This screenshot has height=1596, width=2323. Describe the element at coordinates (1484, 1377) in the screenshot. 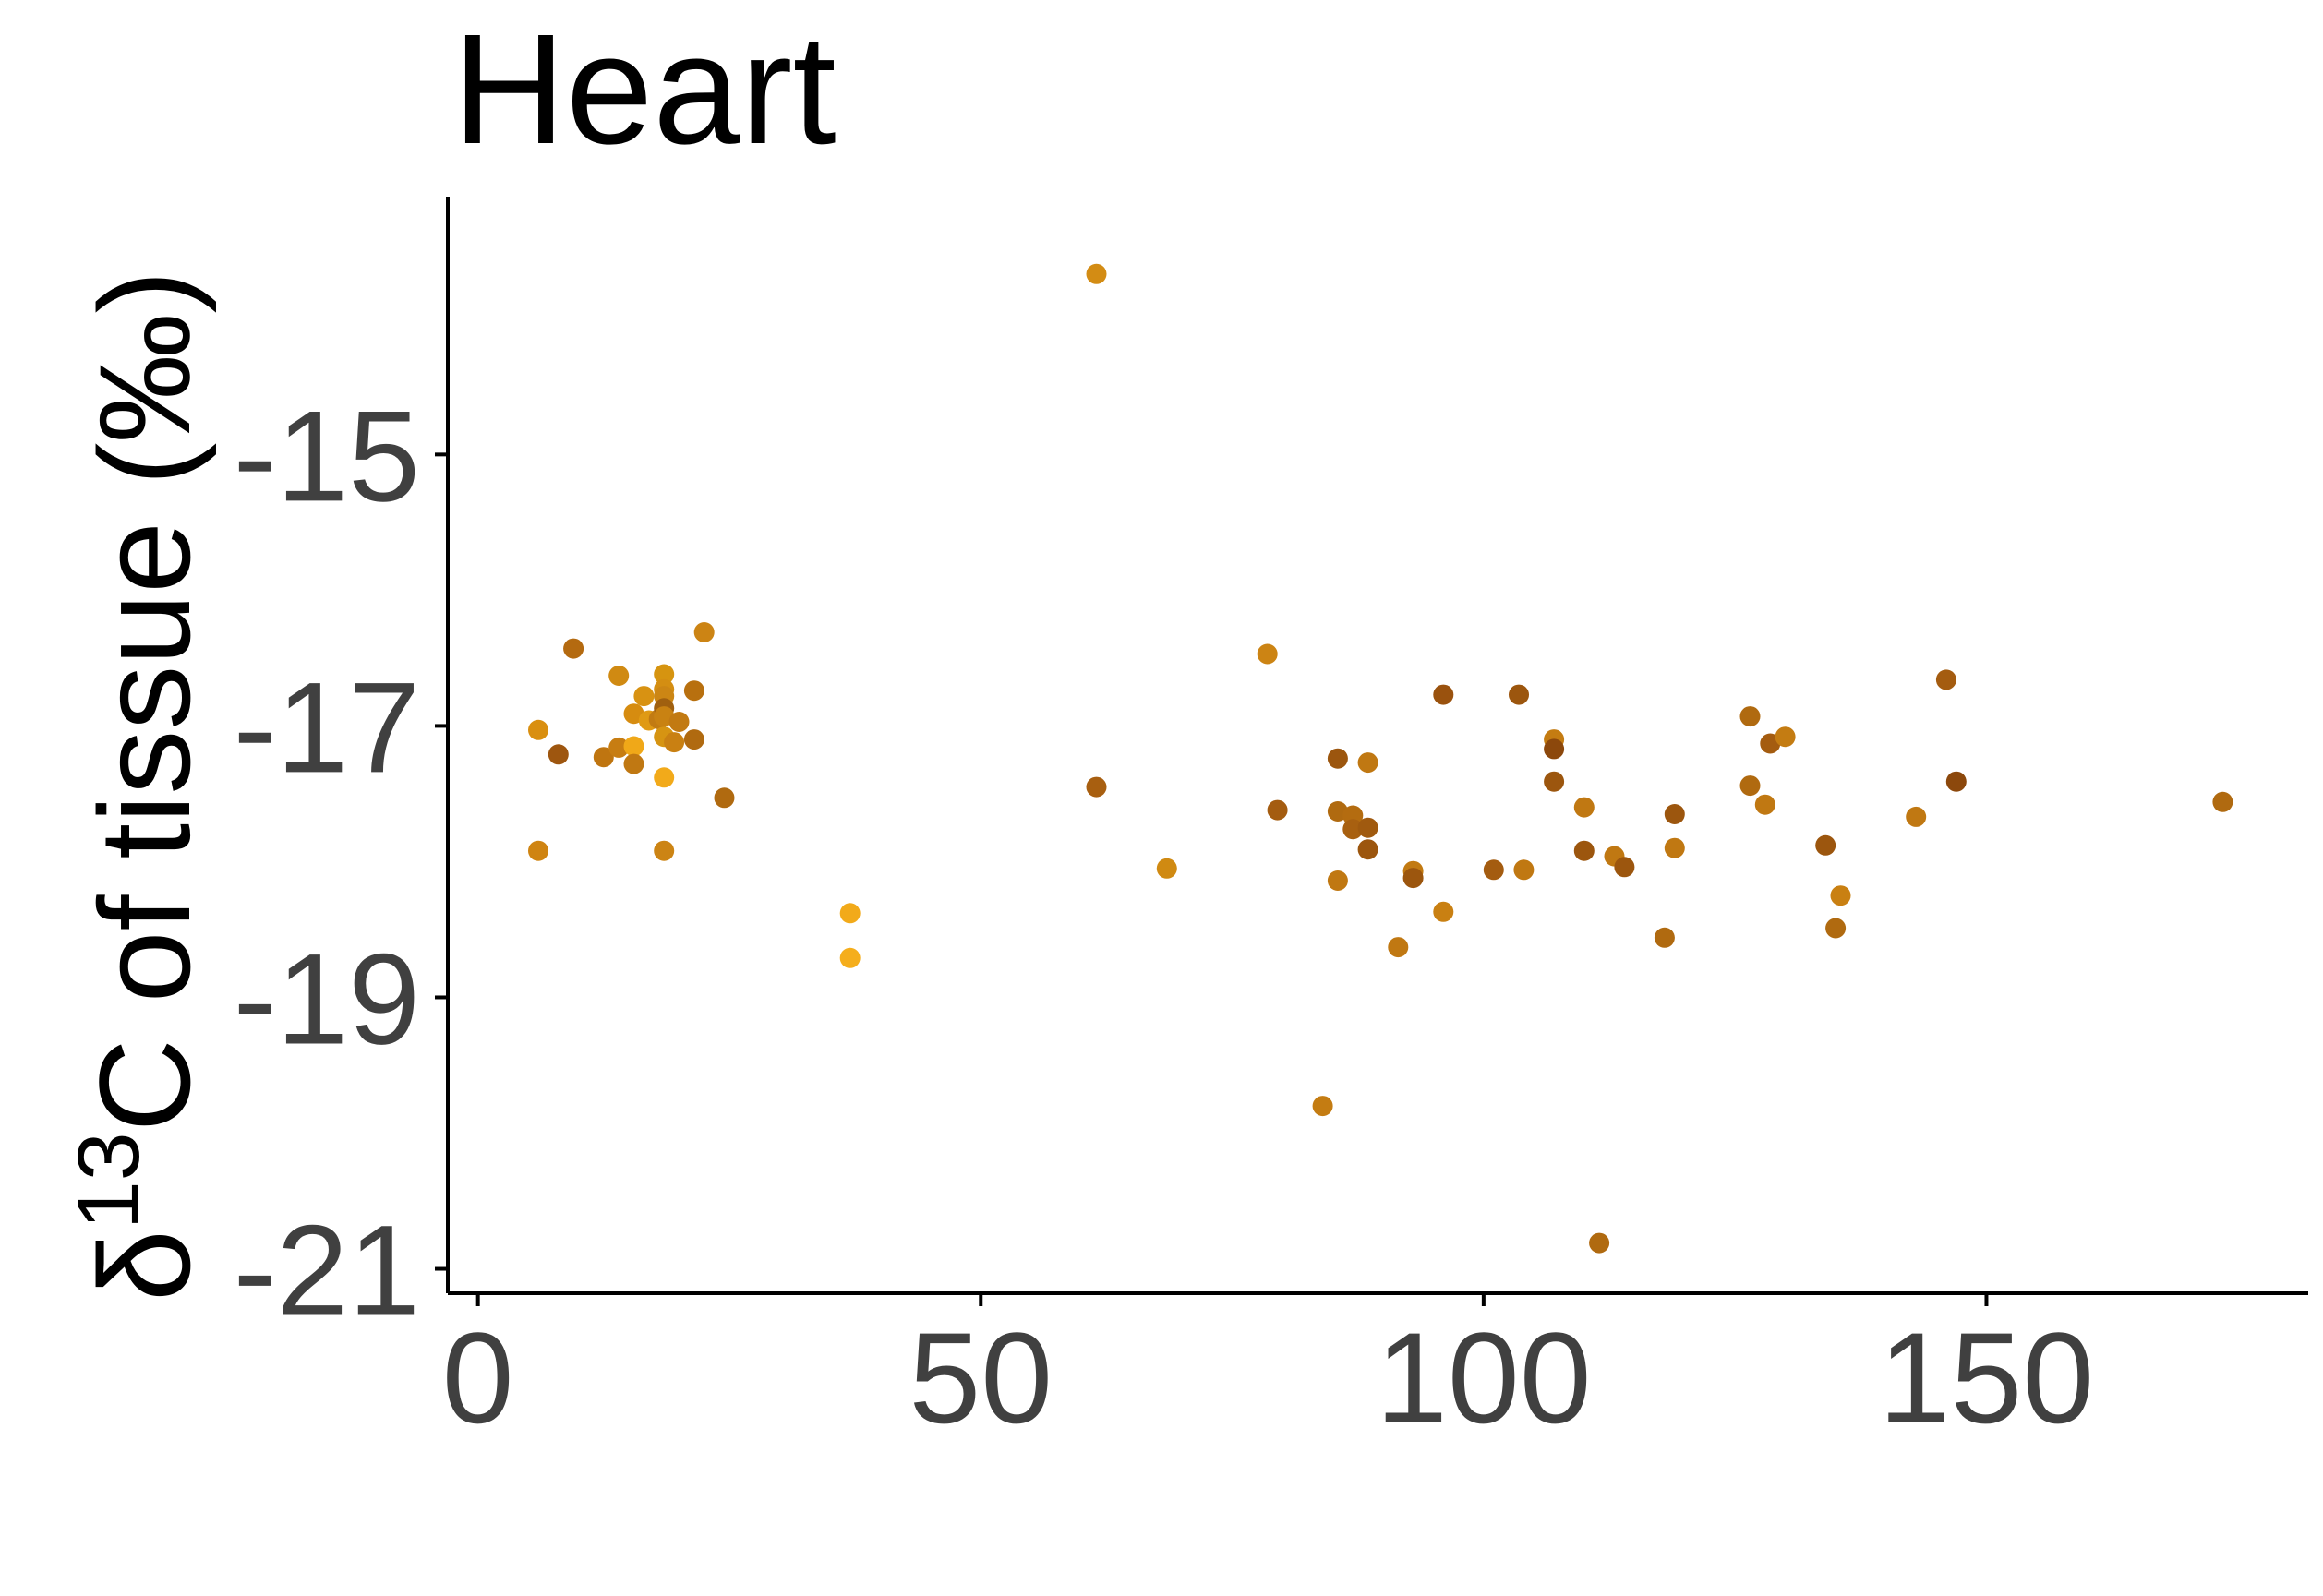

I see `x-tick-label: 100` at that location.